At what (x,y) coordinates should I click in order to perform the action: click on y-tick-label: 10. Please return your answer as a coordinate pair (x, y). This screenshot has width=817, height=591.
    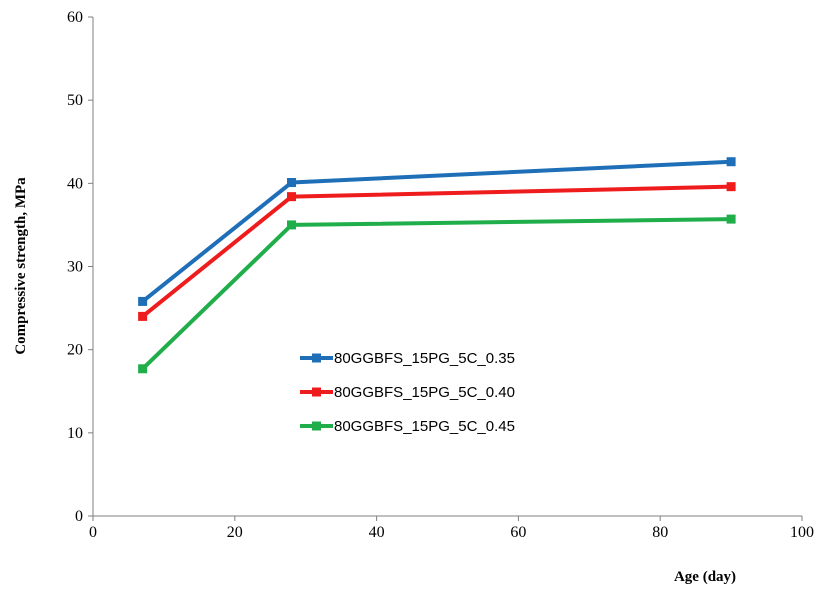
    Looking at the image, I should click on (75, 433).